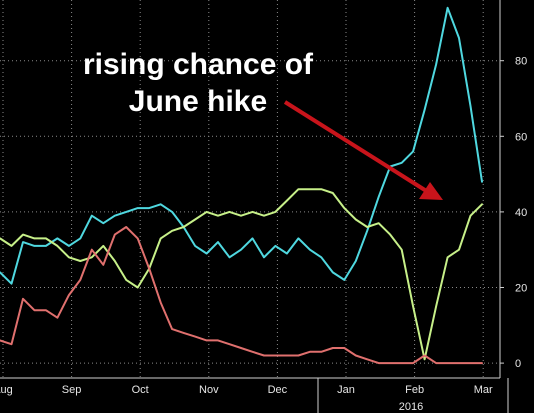 The height and width of the screenshot is (413, 534). Describe the element at coordinates (209, 390) in the screenshot. I see `x-tick-label: Nov` at that location.